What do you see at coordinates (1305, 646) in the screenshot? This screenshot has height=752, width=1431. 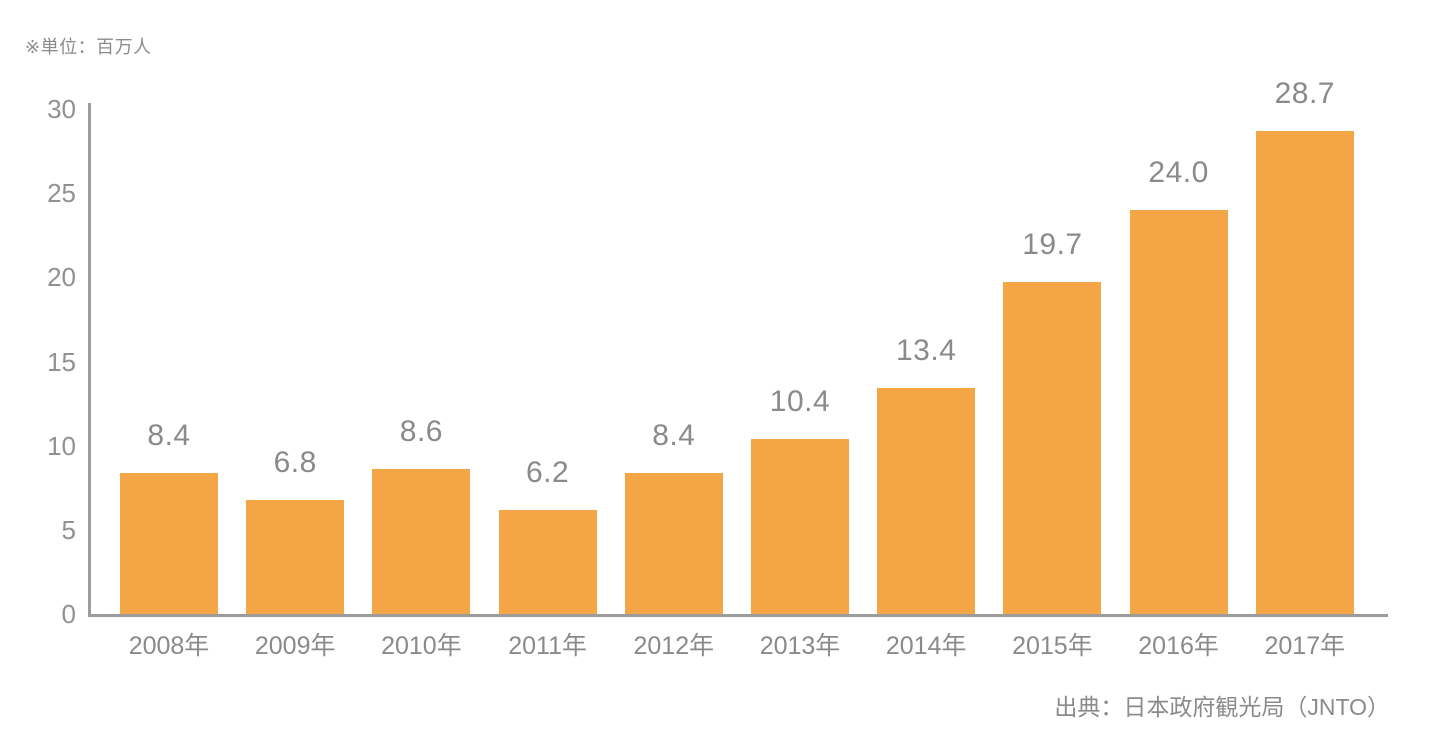 I see `x-tick-label: 2017年` at bounding box center [1305, 646].